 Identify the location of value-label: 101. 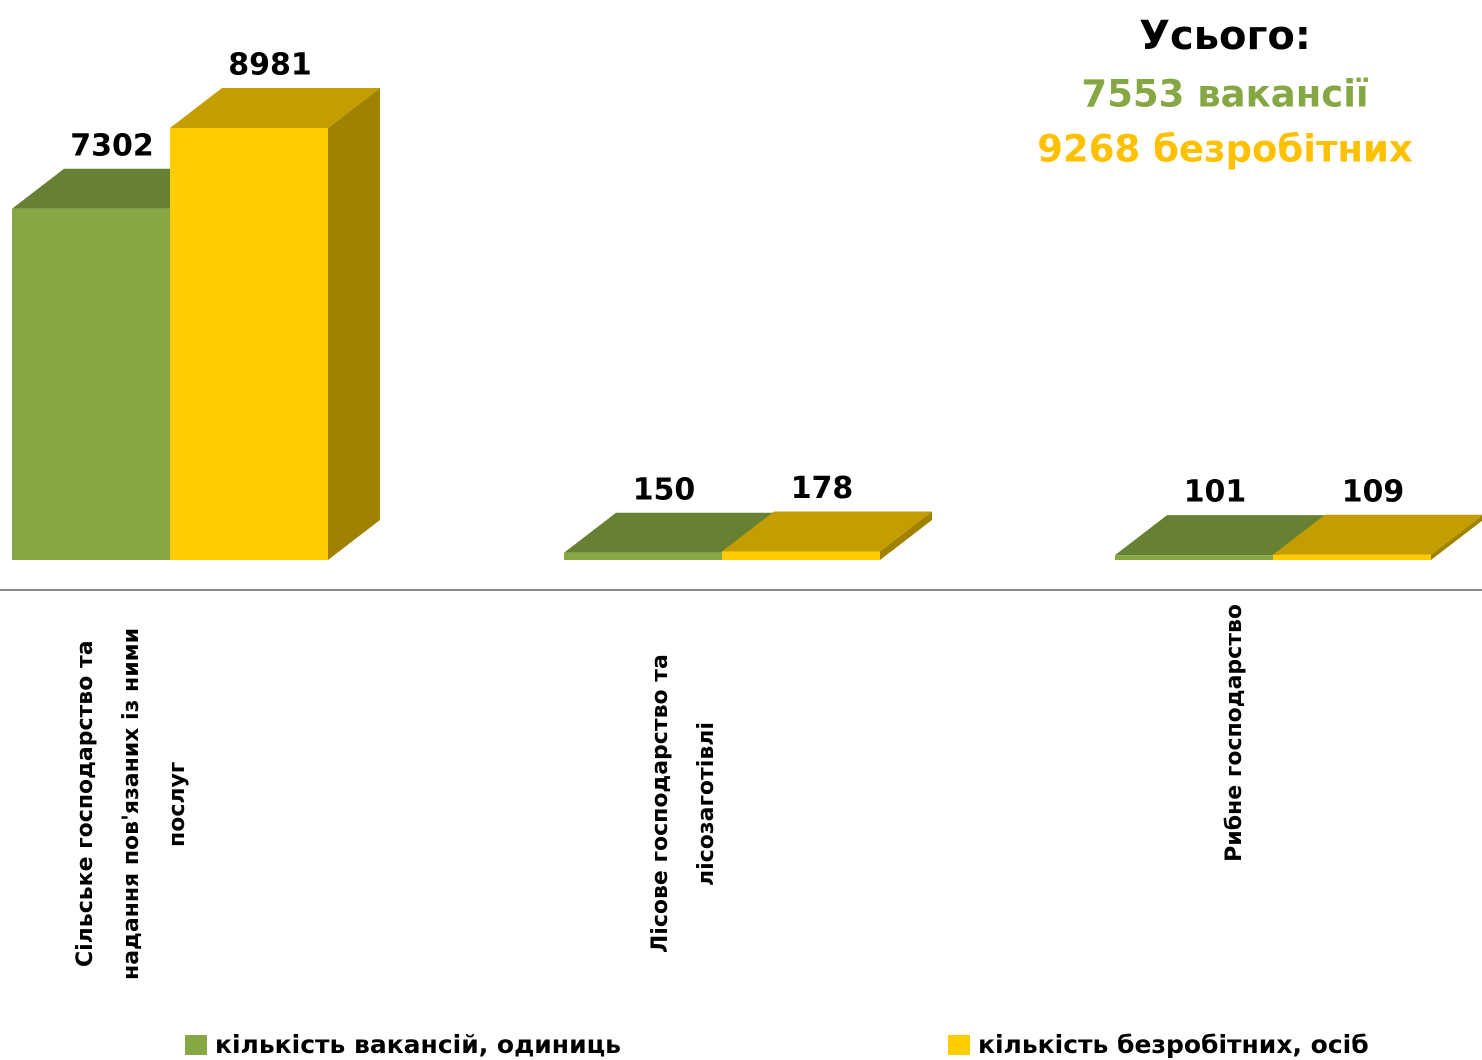
(1215, 492).